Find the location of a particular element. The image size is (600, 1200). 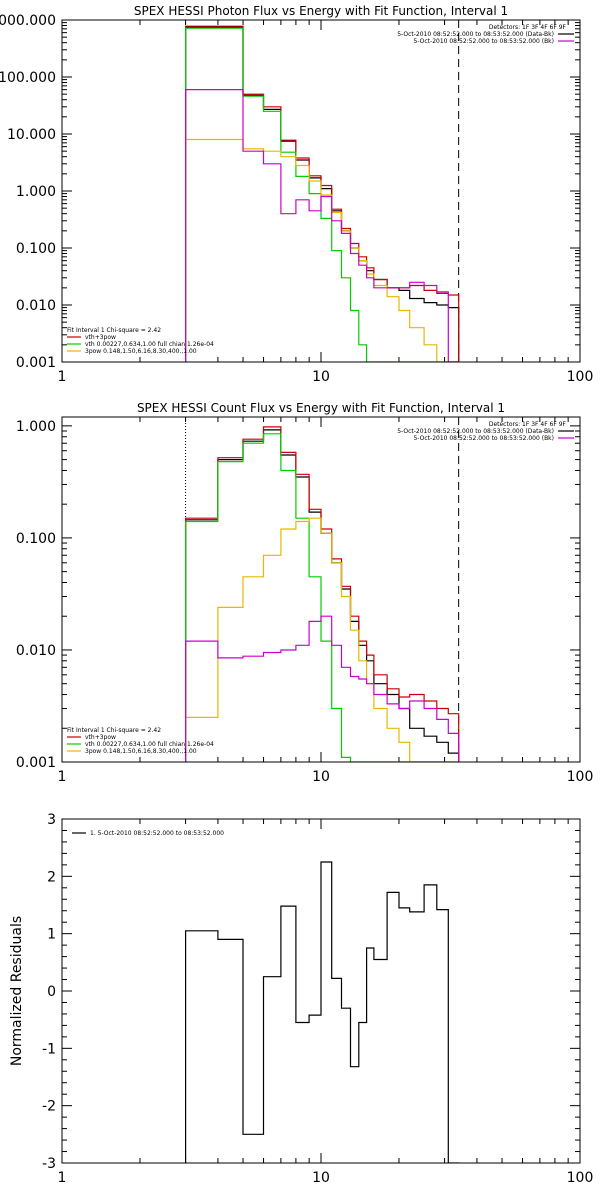

y-tick-label: 2 is located at coordinates (51, 877).